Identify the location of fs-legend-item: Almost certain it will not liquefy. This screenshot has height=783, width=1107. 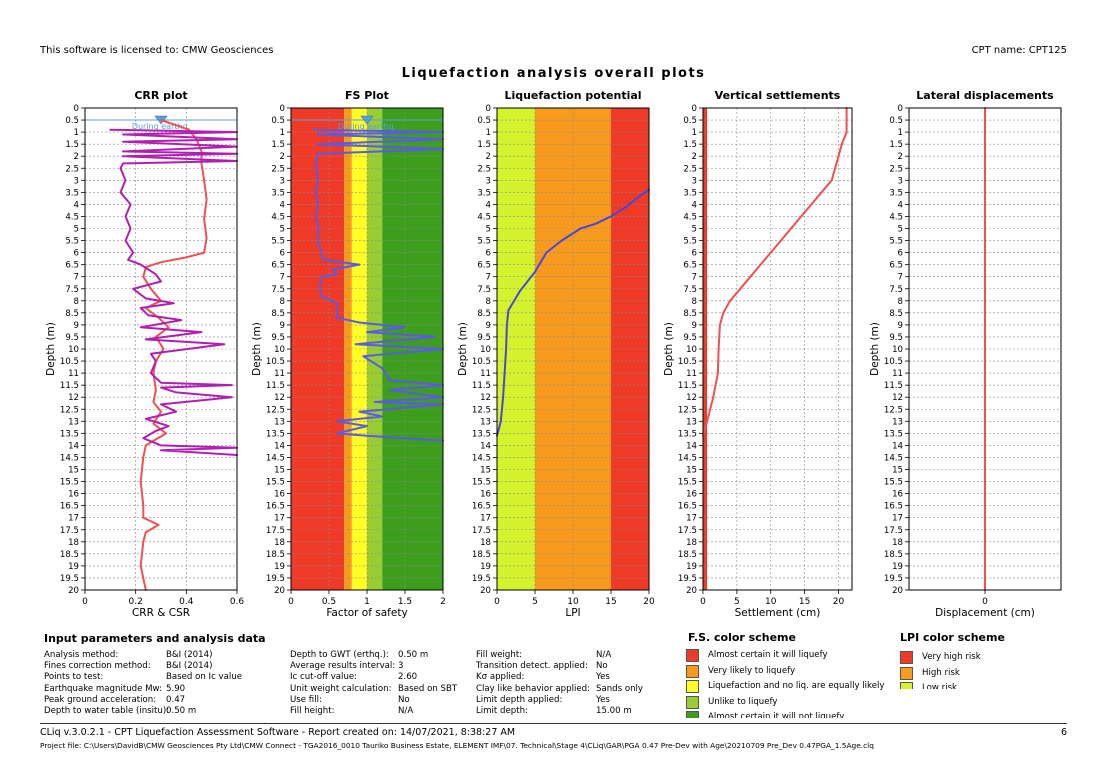
(786, 714).